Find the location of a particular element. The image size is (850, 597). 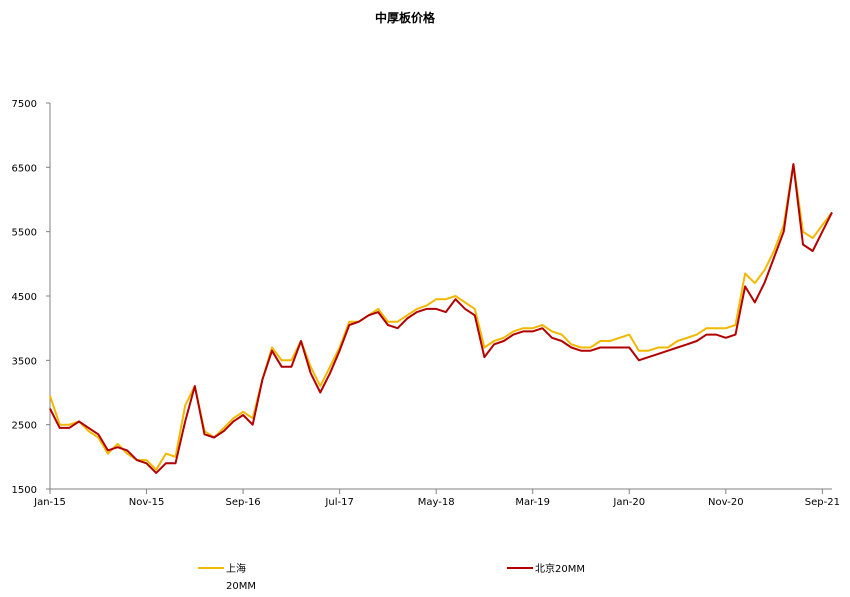

x-tick-label: Jul-17 is located at coordinates (338, 502).